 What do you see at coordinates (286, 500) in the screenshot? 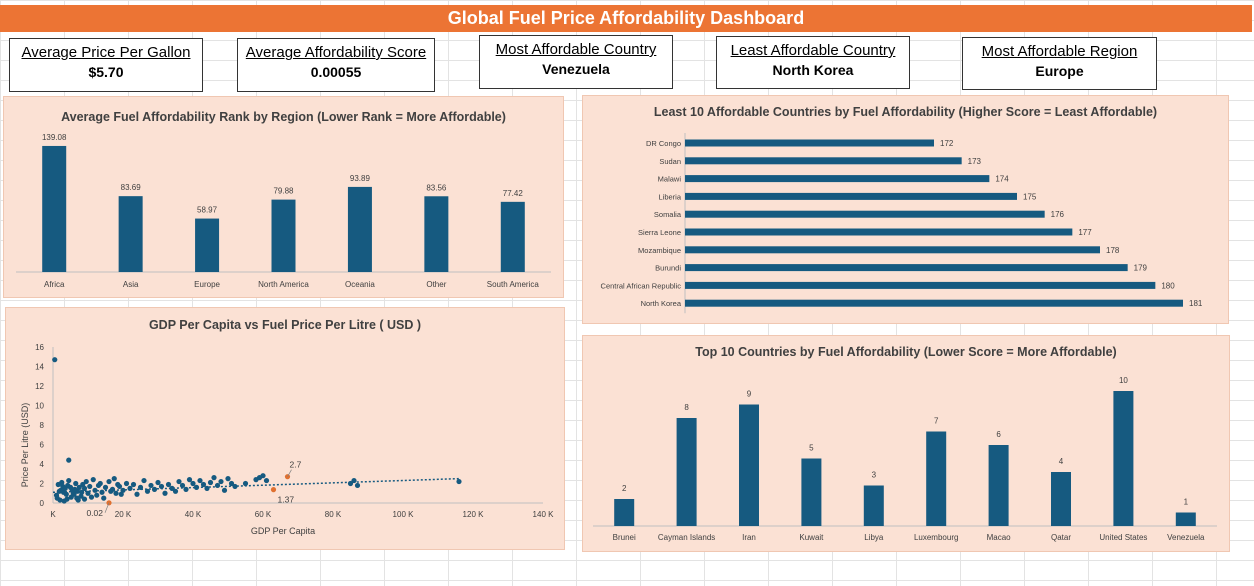
I see `annotation-label: 1.37` at bounding box center [286, 500].